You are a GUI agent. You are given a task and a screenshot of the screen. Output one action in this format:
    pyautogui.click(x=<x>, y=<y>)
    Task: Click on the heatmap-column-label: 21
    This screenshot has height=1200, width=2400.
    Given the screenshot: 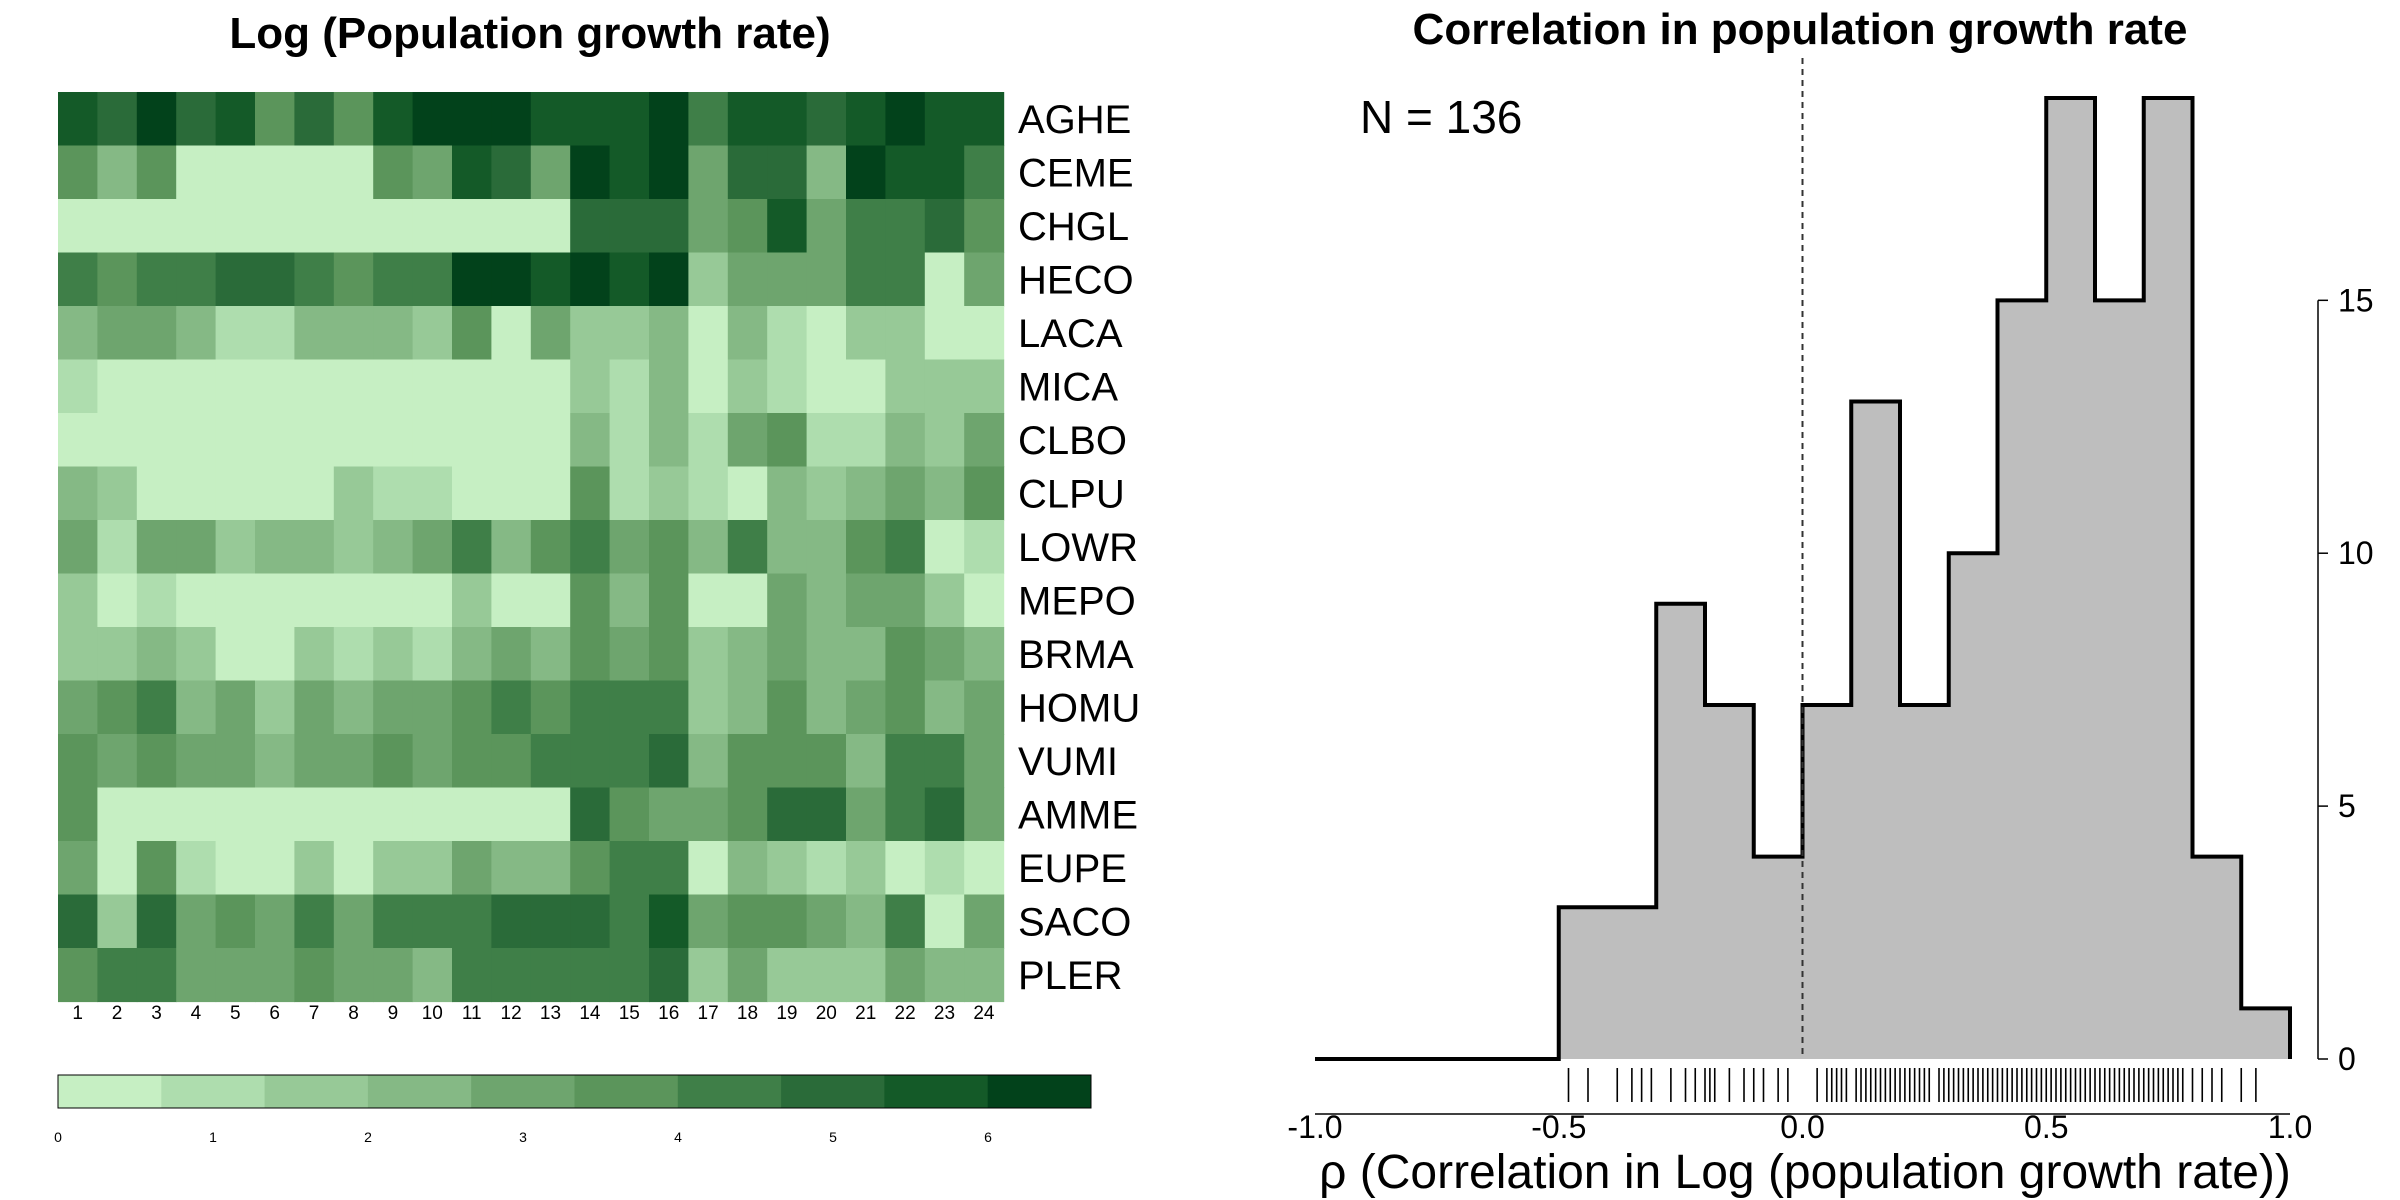 What is the action you would take?
    pyautogui.click(x=865, y=1013)
    